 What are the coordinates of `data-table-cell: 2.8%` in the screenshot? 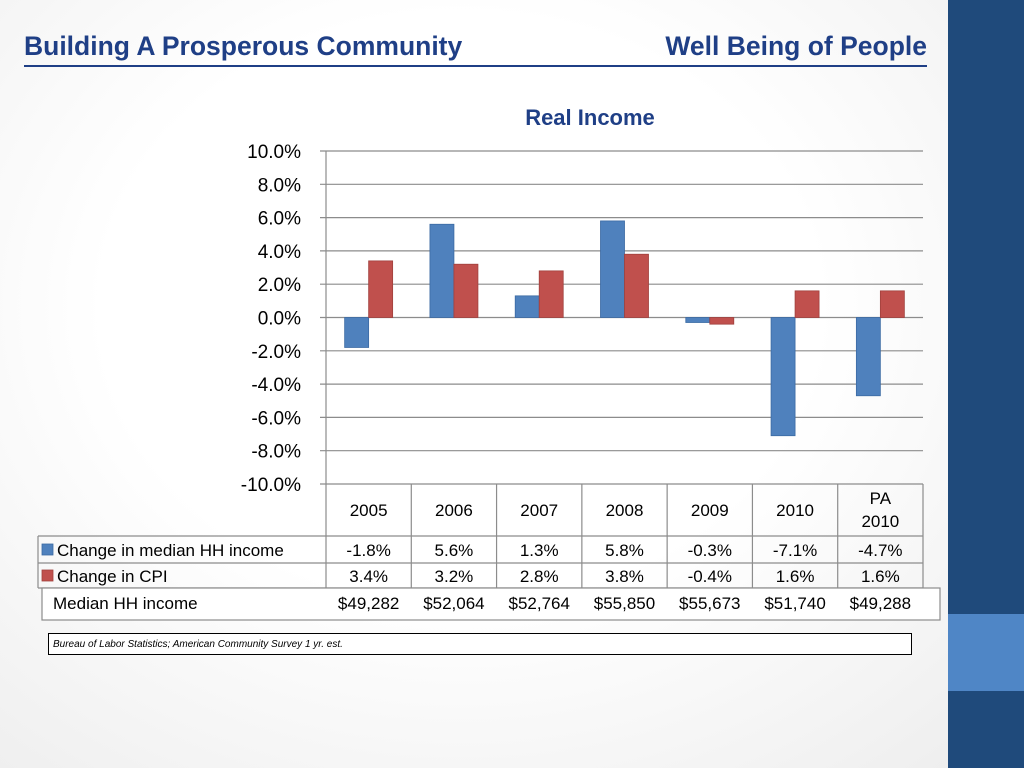 It's located at (539, 576).